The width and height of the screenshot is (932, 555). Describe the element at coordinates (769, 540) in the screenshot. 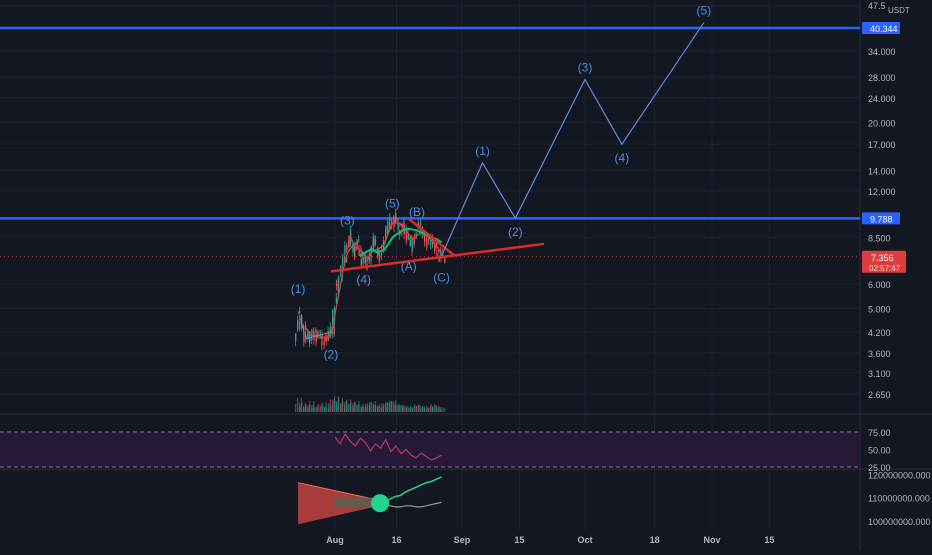

I see `time-tick-label: 15` at that location.